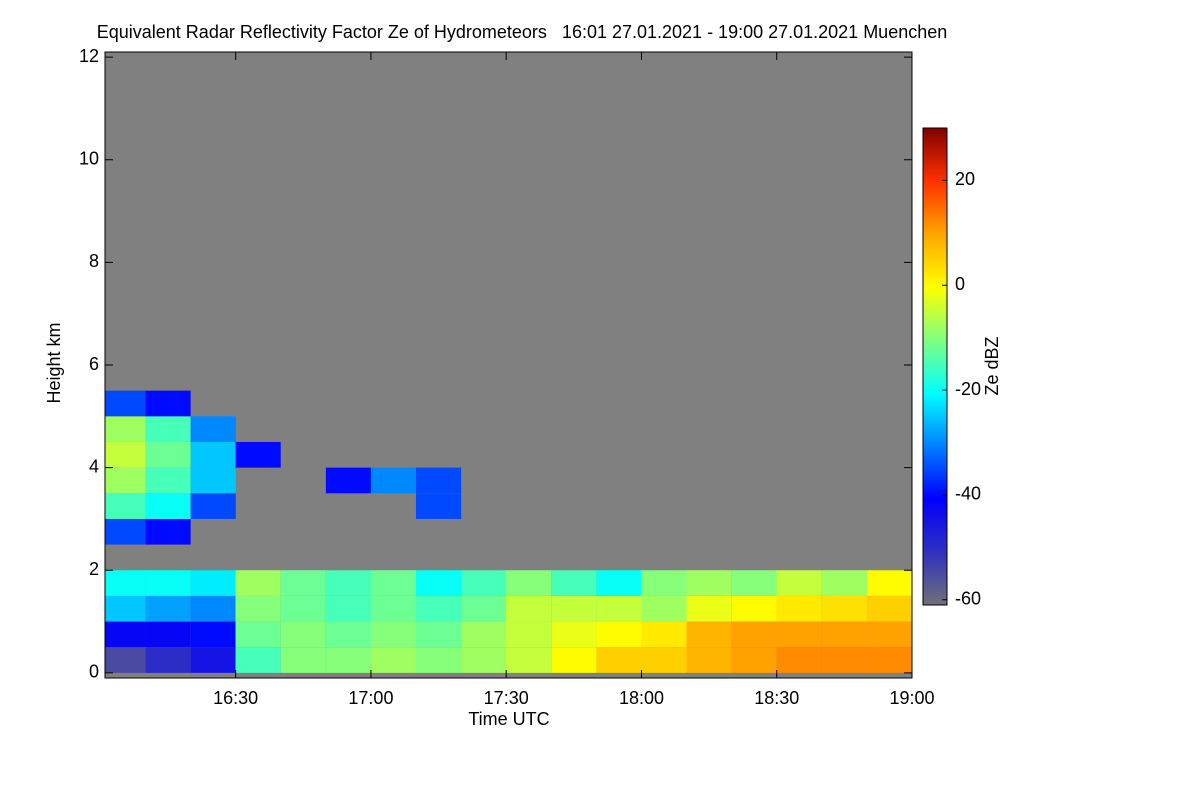 The width and height of the screenshot is (1200, 805). What do you see at coordinates (370, 698) in the screenshot?
I see `x-tick-label: 17:00` at bounding box center [370, 698].